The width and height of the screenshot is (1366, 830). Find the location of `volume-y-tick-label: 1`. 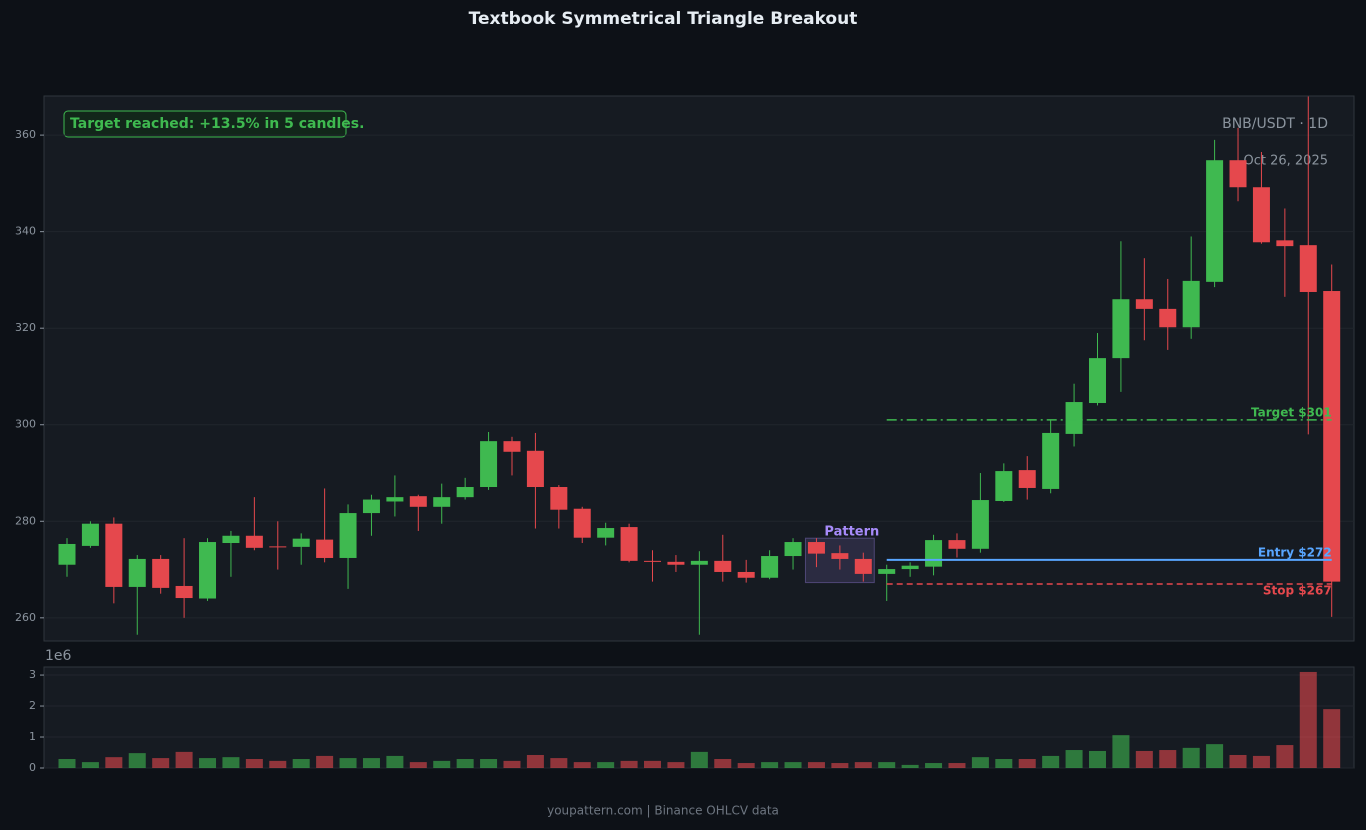

volume-y-tick-label: 1 is located at coordinates (32, 736).